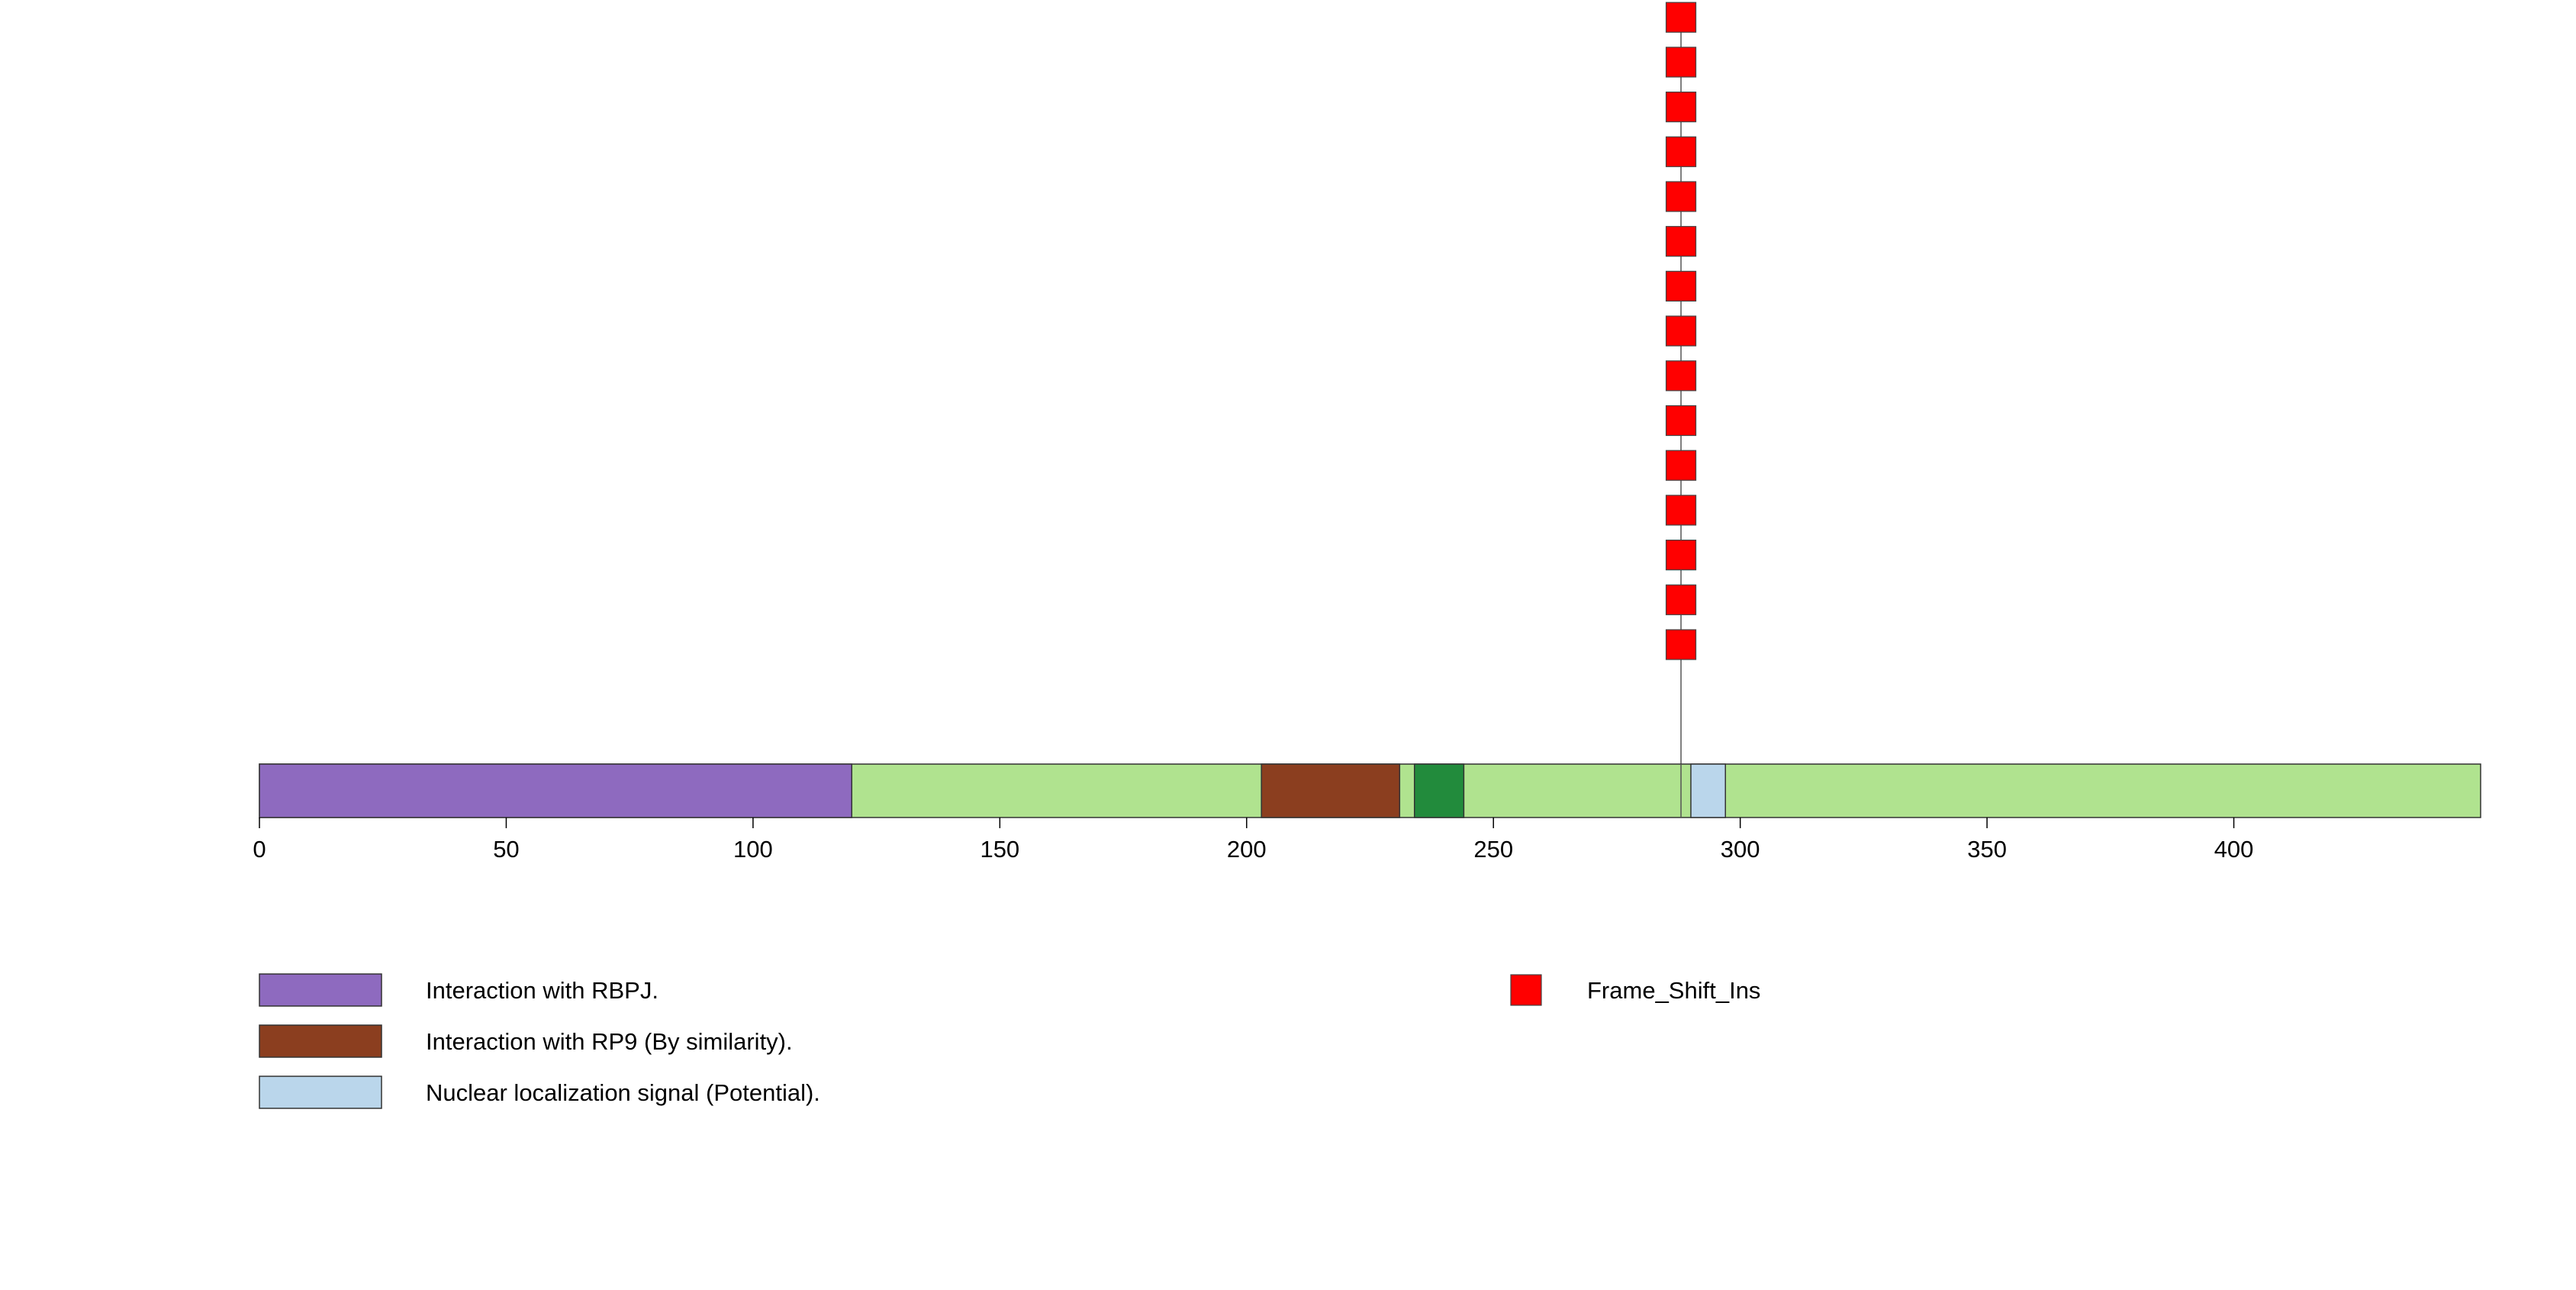 Image resolution: width=2576 pixels, height=1290 pixels. What do you see at coordinates (259, 850) in the screenshot?
I see `x-tick-label: 0` at bounding box center [259, 850].